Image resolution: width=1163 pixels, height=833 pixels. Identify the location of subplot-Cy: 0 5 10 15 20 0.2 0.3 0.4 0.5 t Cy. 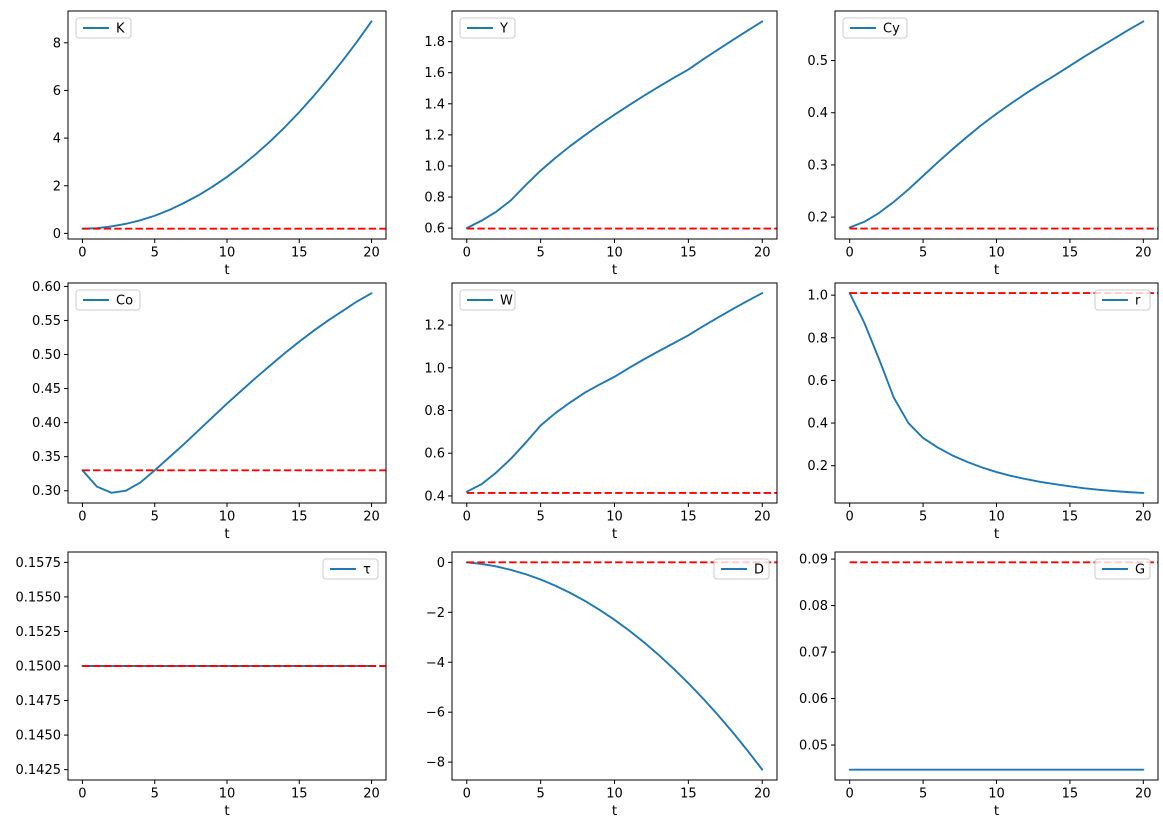
(983, 144).